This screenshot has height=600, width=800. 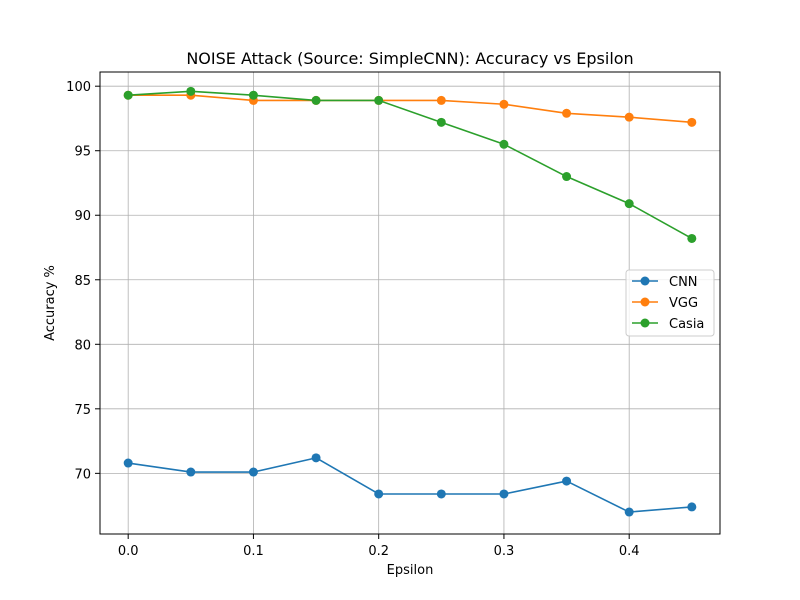 I want to click on legend-marker-cnn, so click(x=645, y=281).